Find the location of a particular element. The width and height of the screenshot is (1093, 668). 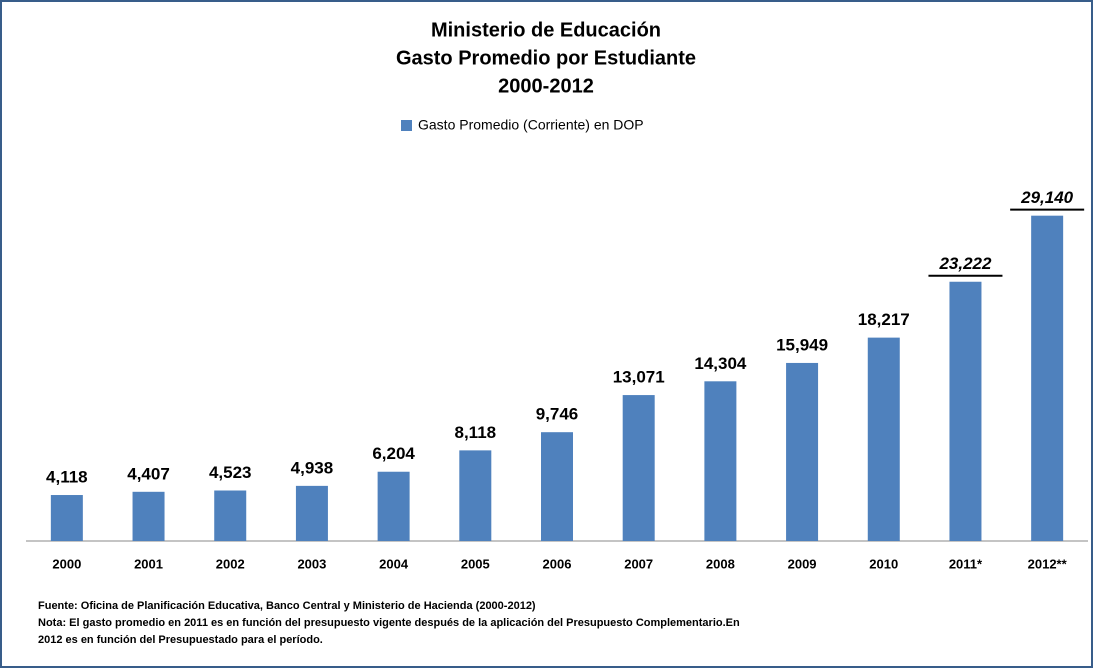

data-label: 4,523 is located at coordinates (230, 472).